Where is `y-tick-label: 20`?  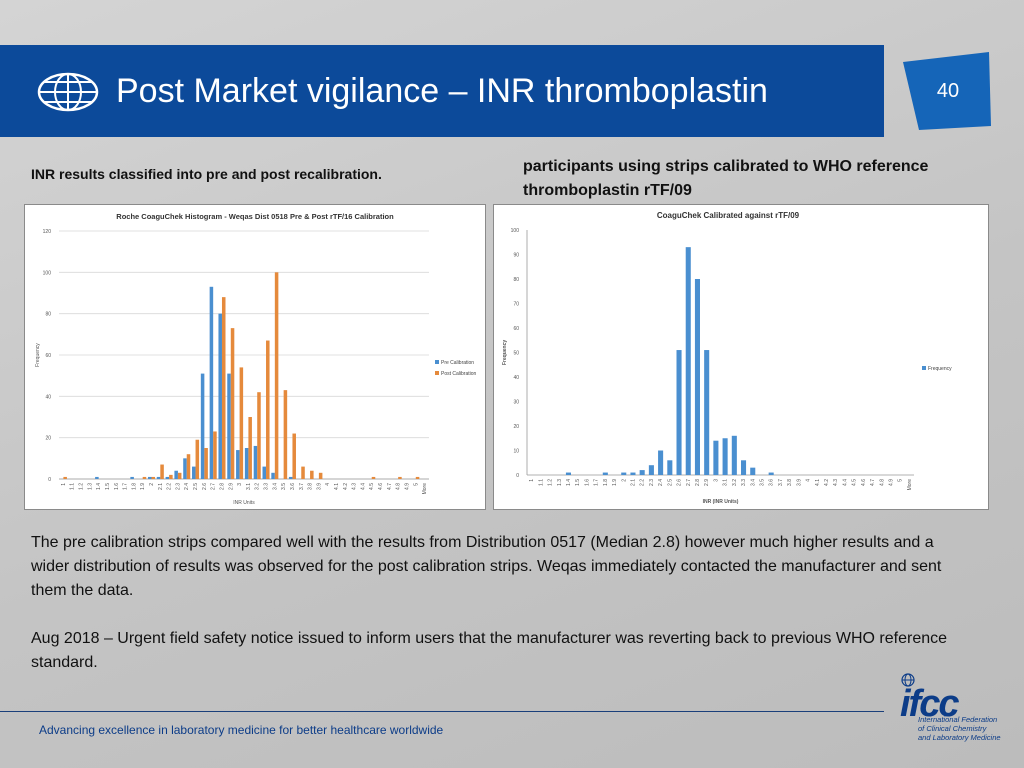
y-tick-label: 20 is located at coordinates (48, 439).